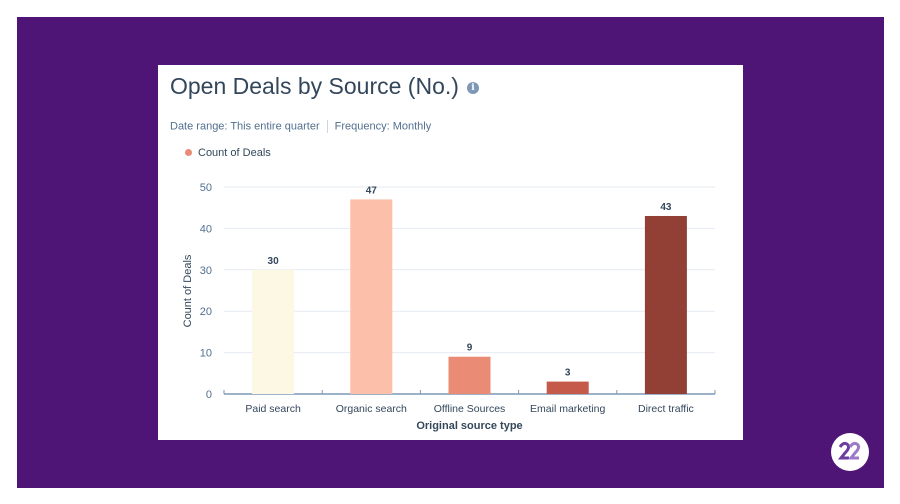 This screenshot has width=900, height=504. What do you see at coordinates (470, 409) in the screenshot?
I see `x-tick-label: Offline Sources` at bounding box center [470, 409].